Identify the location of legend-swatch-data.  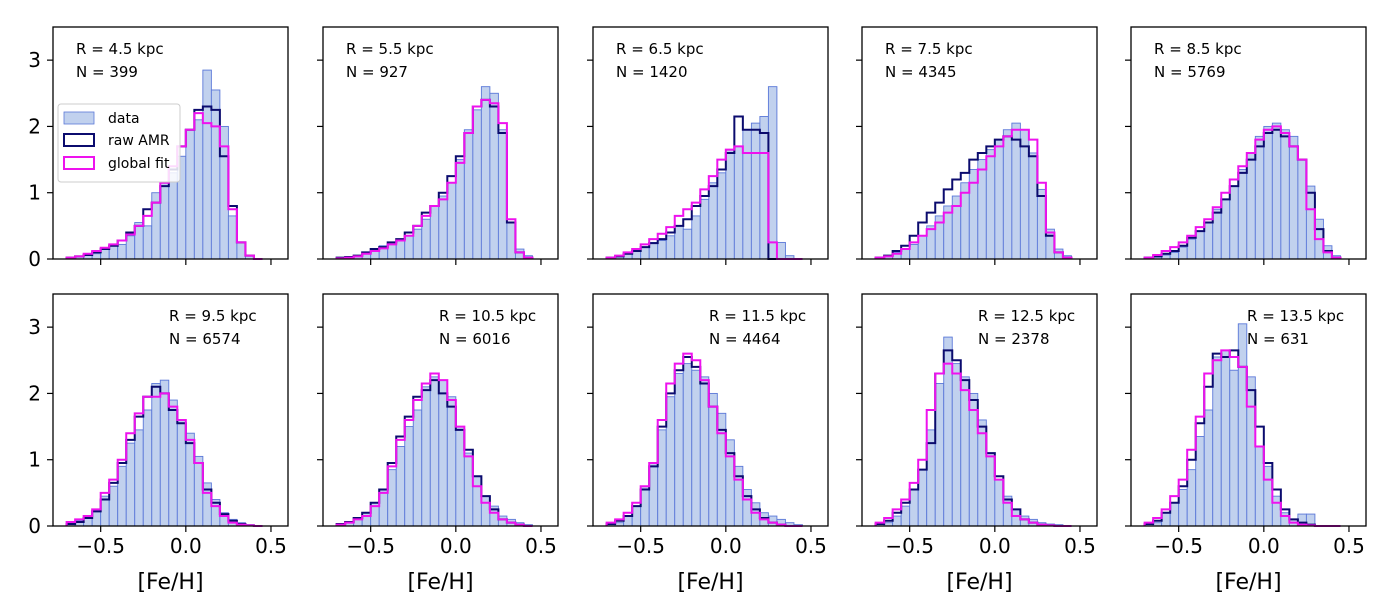
(79, 118).